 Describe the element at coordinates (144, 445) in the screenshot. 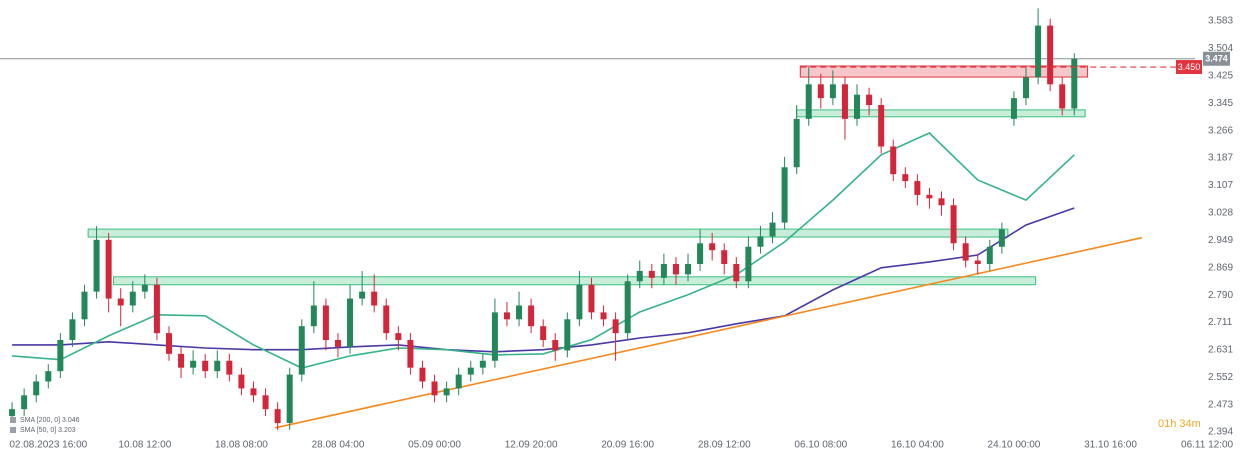

I see `x-tick-label: 10.08 12:00` at that location.